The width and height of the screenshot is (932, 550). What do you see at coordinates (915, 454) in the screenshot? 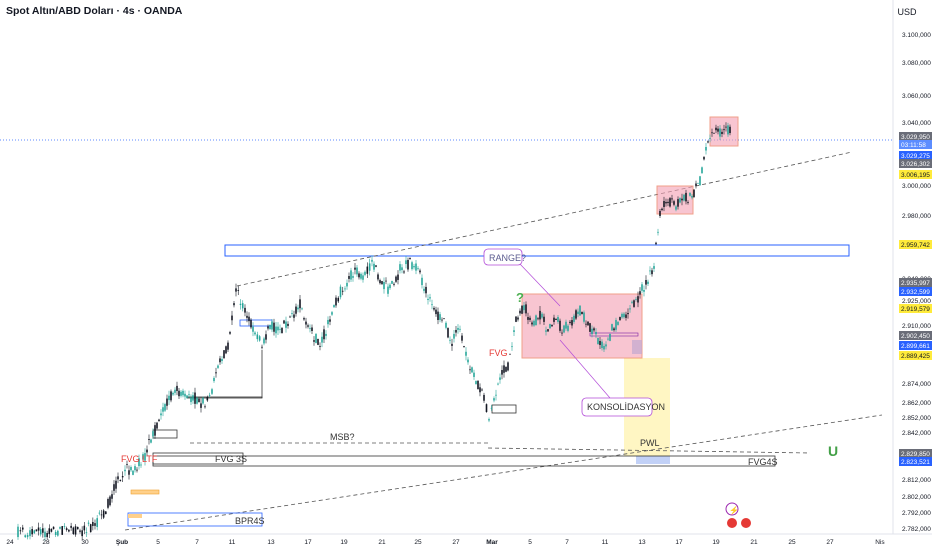
I see `price-label-text: 2.829,850` at bounding box center [915, 454].